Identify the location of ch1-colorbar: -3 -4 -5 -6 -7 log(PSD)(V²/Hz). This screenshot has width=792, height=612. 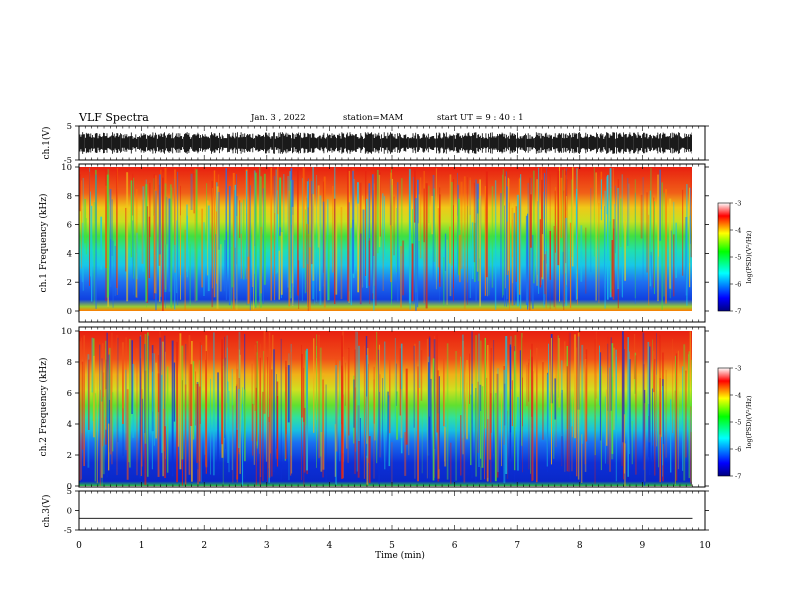
(735, 258).